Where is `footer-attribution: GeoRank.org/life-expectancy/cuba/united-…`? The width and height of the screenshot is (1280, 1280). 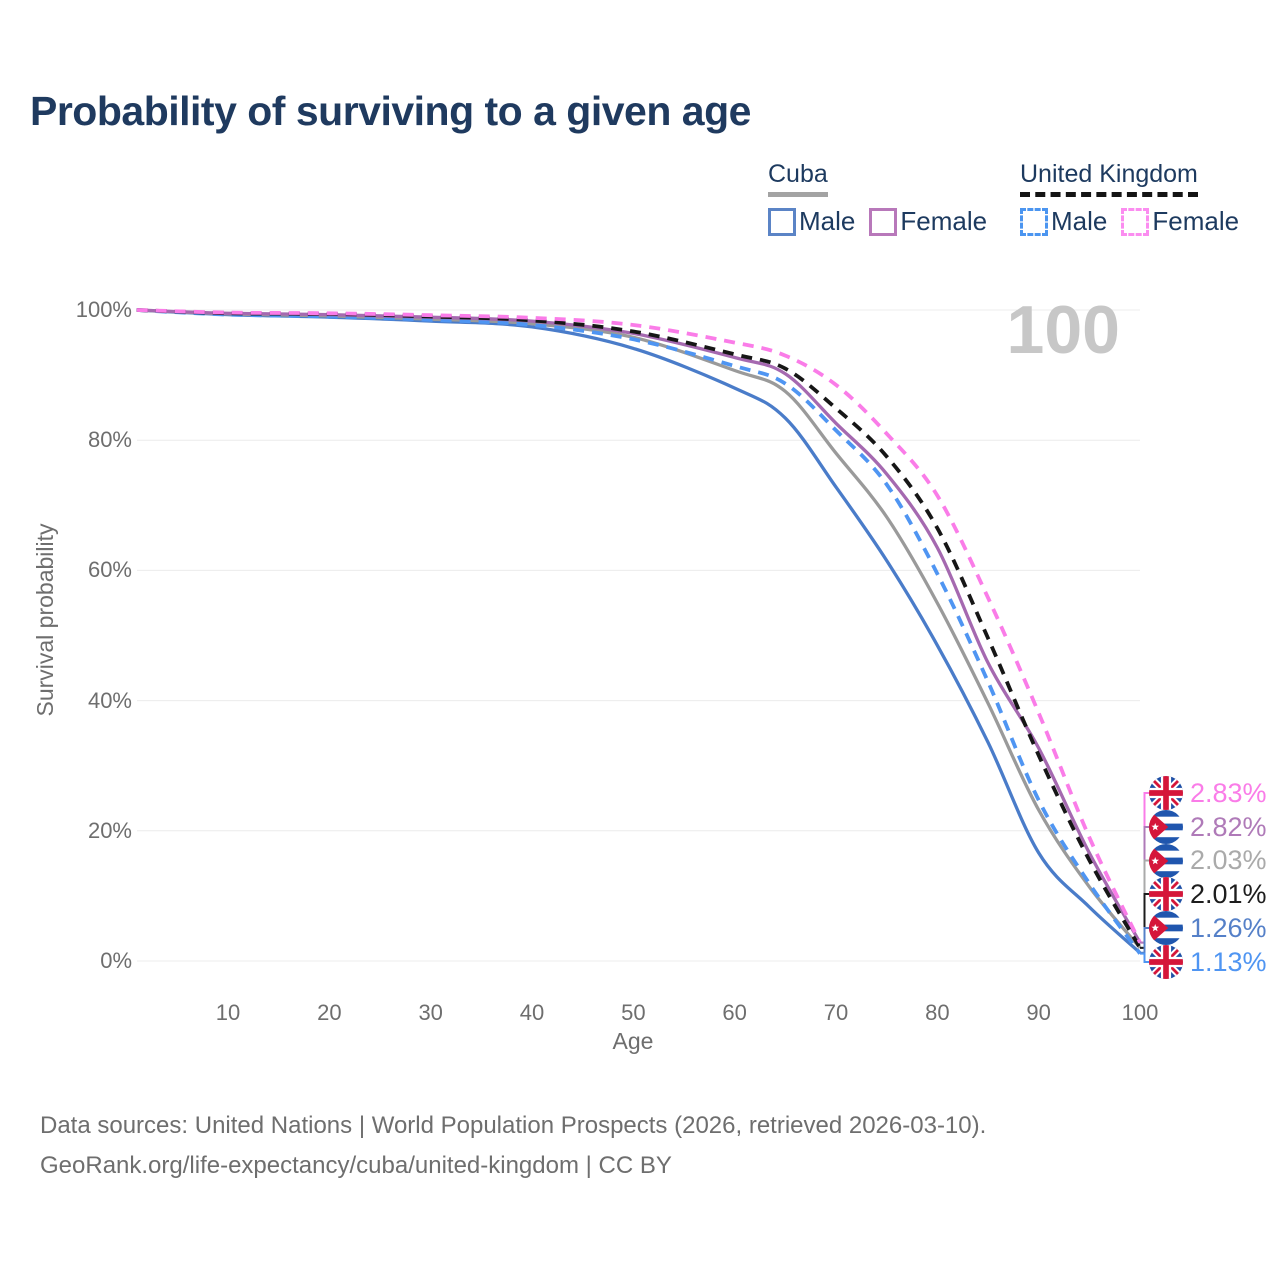
footer-attribution: GeoRank.org/life-expectancy/cuba/united-… is located at coordinates (356, 1165).